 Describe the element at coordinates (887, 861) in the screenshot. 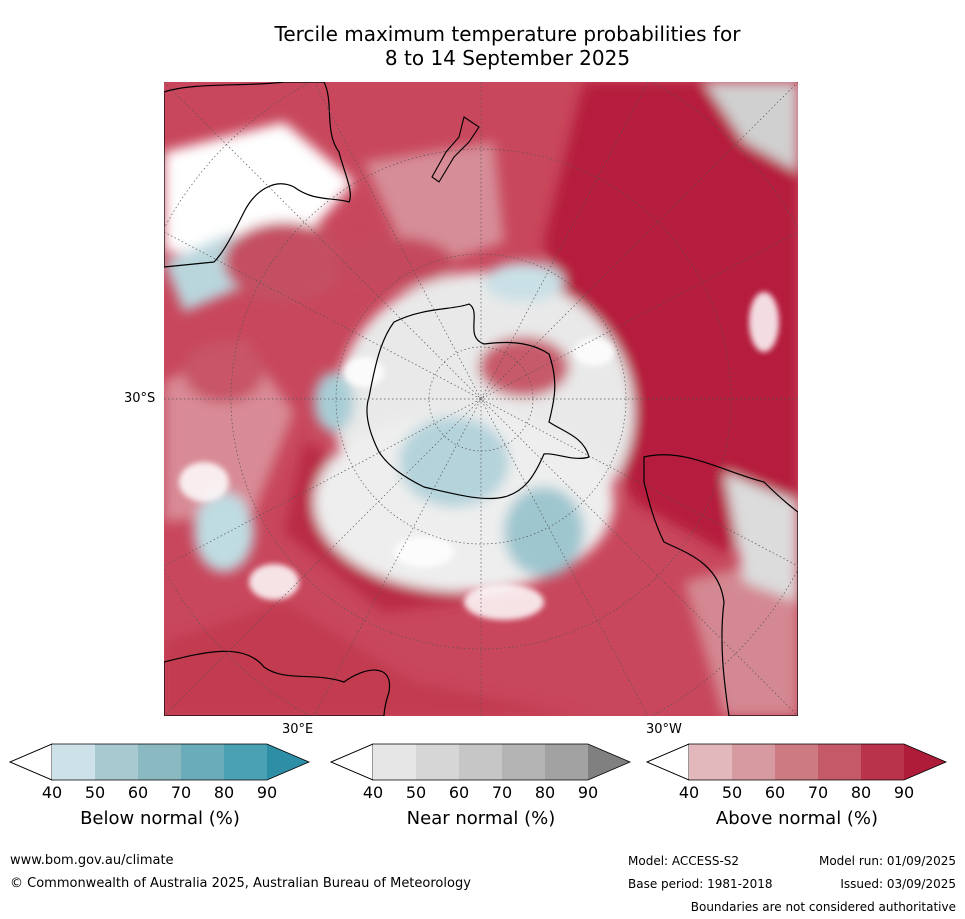

I see `model-run-text: Model run: 01/09/2025` at that location.